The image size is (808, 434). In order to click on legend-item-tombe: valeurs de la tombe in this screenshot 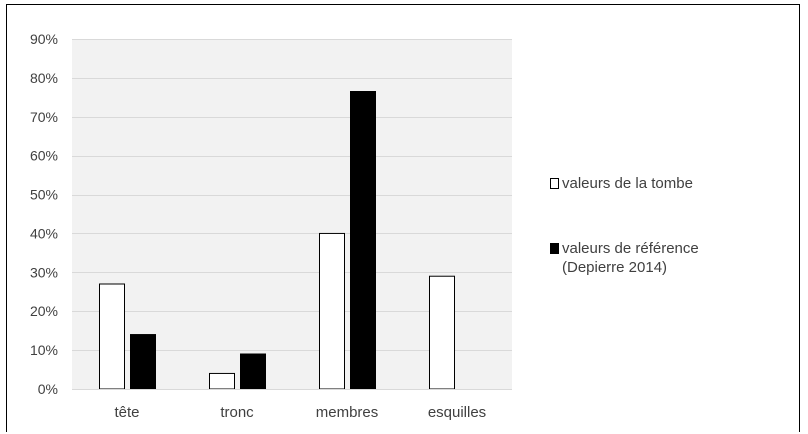, I will do `click(641, 183)`.